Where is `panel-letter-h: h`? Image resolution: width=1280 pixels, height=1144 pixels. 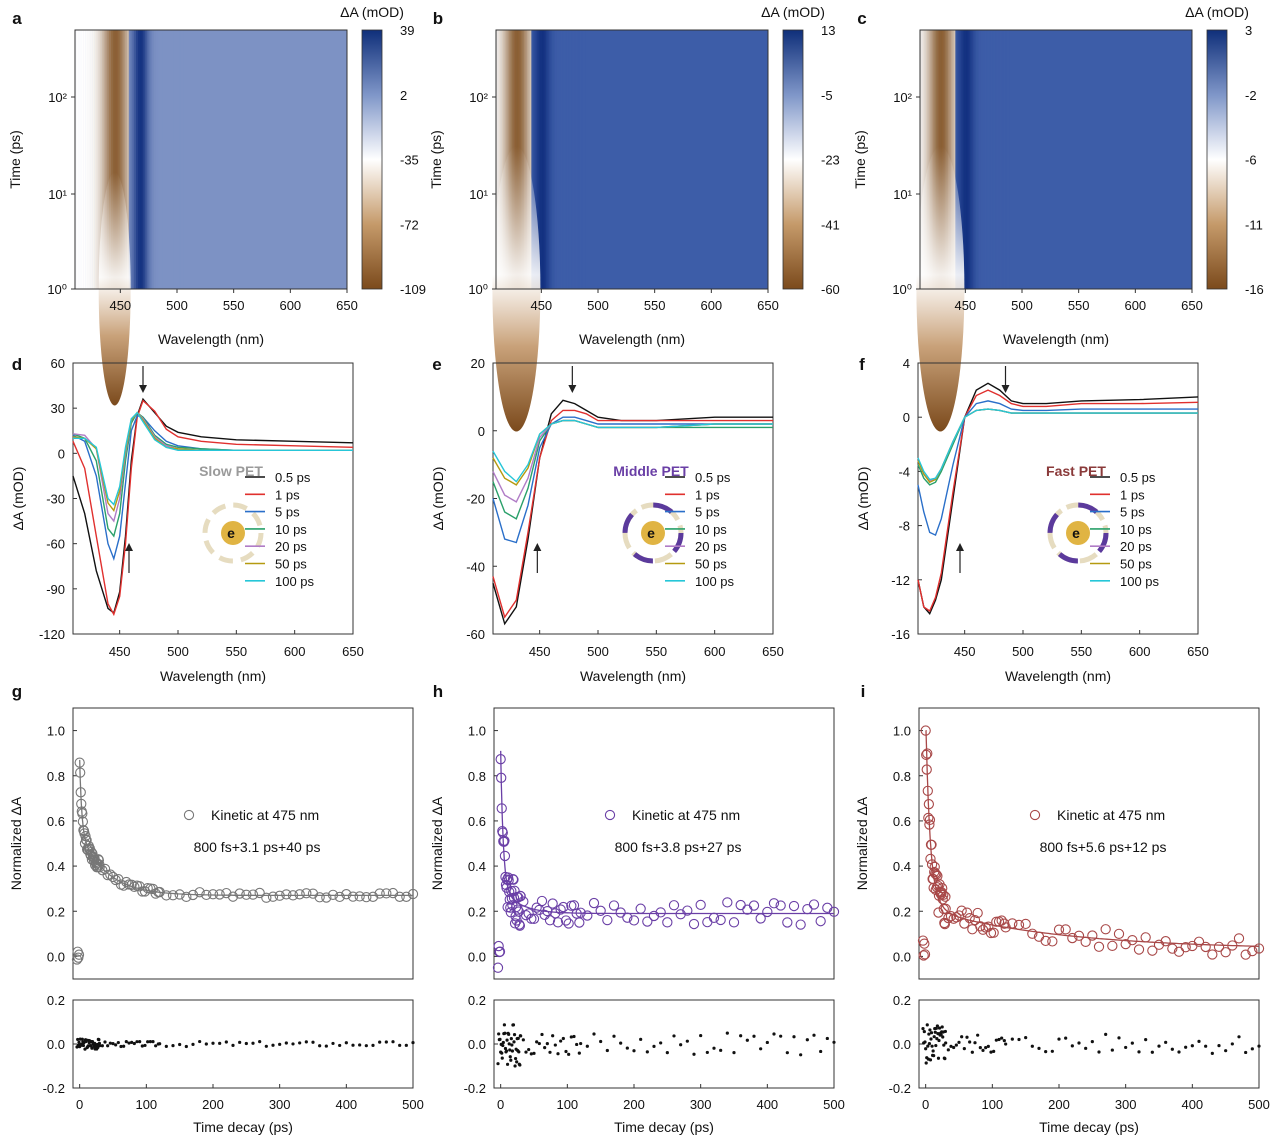
panel-letter-h: h is located at coordinates (438, 691).